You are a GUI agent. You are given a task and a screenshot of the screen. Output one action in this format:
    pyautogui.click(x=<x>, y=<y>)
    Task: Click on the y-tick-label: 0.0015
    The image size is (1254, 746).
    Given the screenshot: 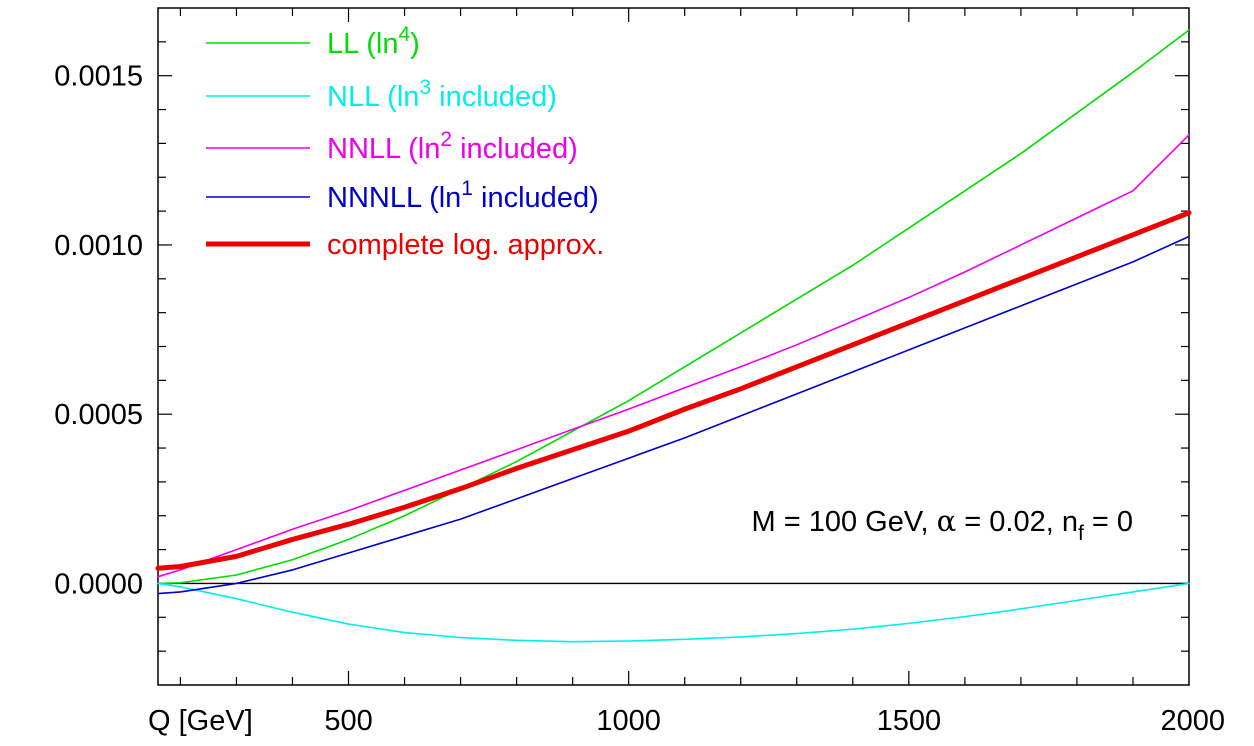 What is the action you would take?
    pyautogui.click(x=98, y=77)
    